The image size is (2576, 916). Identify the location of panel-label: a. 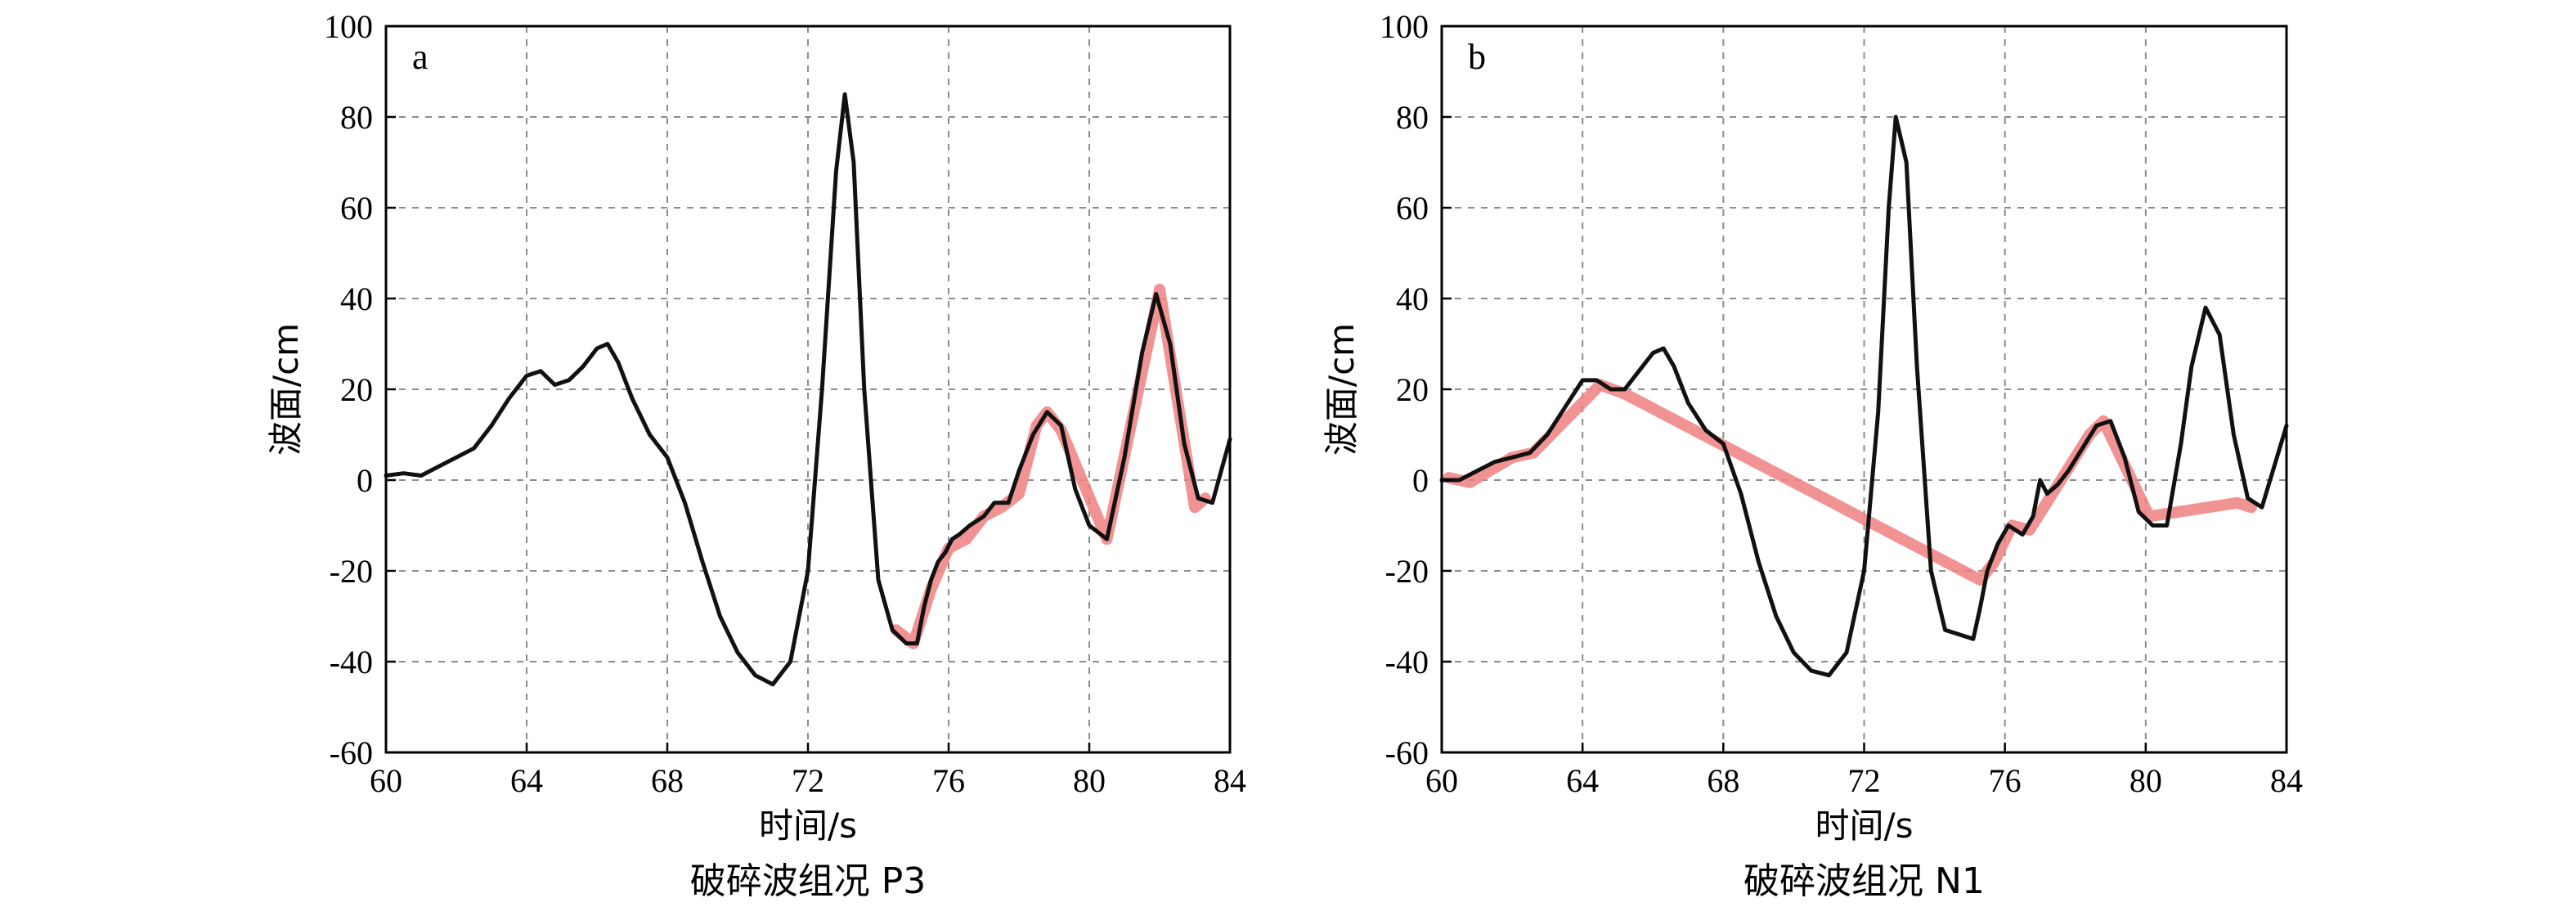
(420, 57).